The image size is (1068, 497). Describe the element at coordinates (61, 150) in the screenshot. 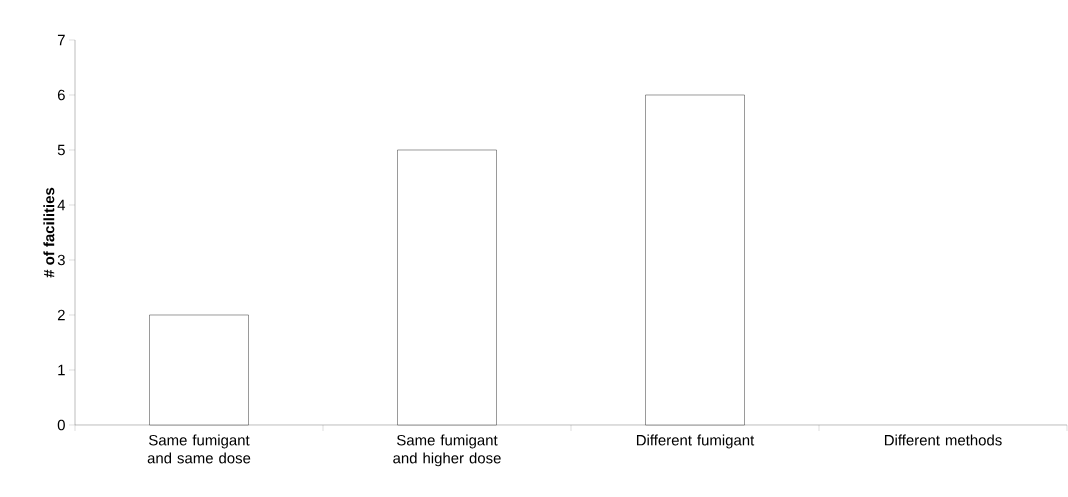

I see `y-tick-label: 5` at that location.